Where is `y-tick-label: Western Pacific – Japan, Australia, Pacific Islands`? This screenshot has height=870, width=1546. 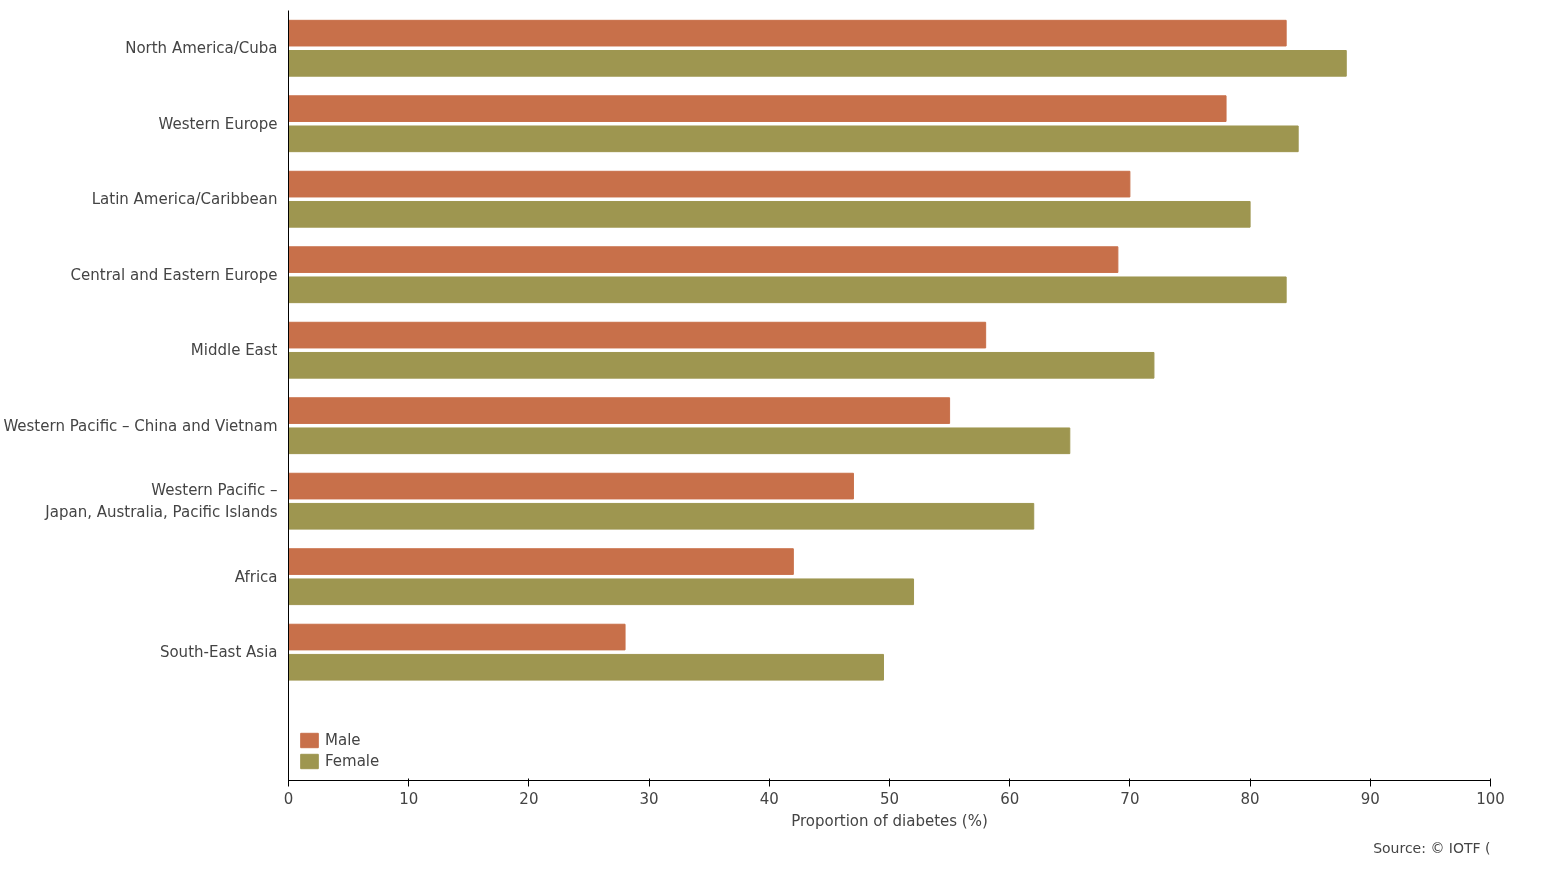
y-tick-label: Western Pacific – Japan, Australia, Pacific Islands is located at coordinates (161, 501).